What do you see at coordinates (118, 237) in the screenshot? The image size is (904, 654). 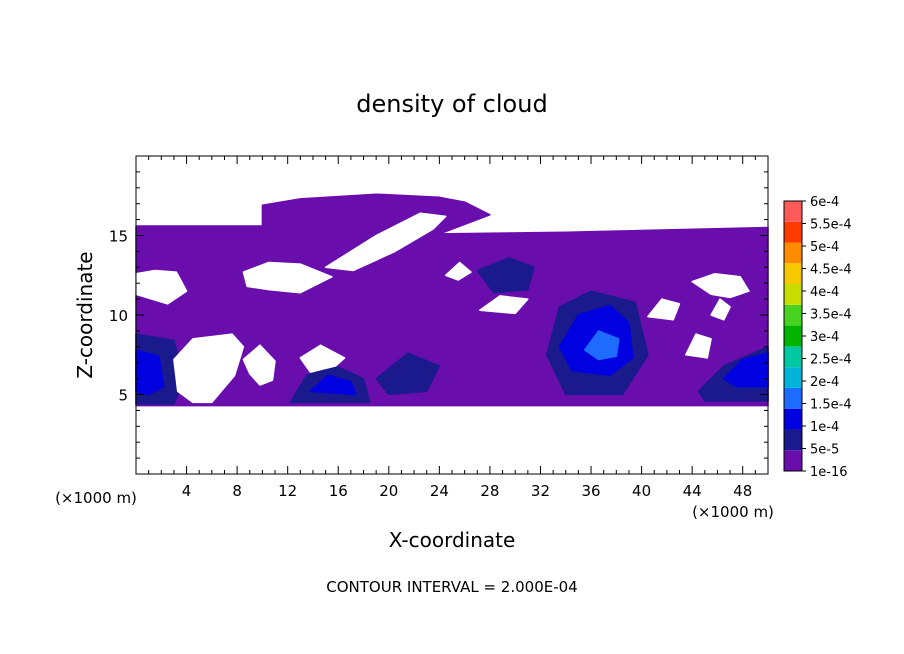 I see `y-tick-label: 15` at bounding box center [118, 237].